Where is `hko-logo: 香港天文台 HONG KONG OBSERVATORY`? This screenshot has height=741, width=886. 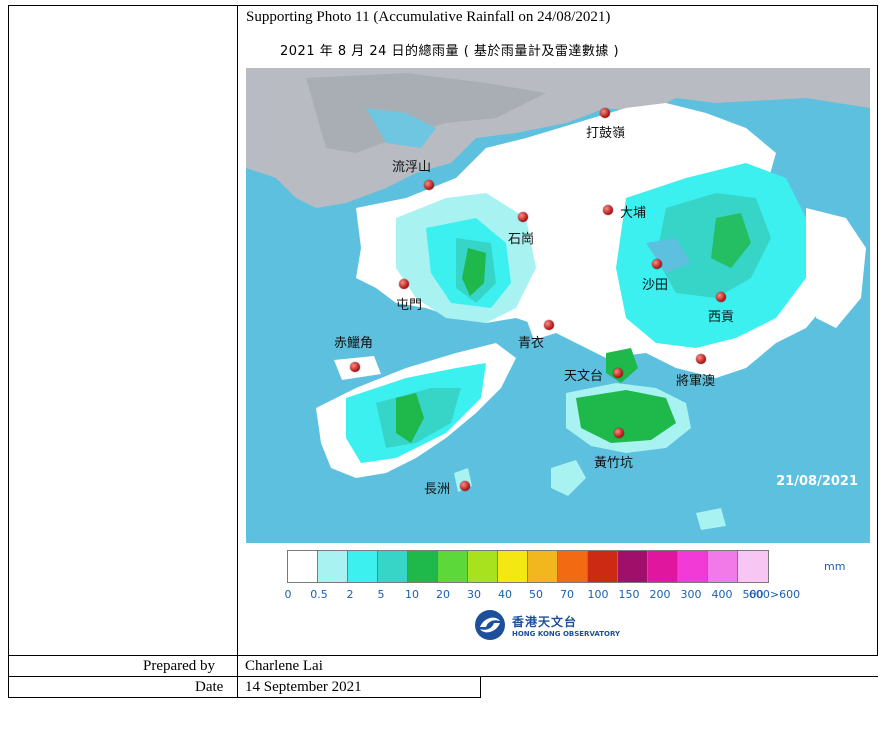
hko-logo: 香港天文台 HONG KONG OBSERVATORY is located at coordinates (547, 625).